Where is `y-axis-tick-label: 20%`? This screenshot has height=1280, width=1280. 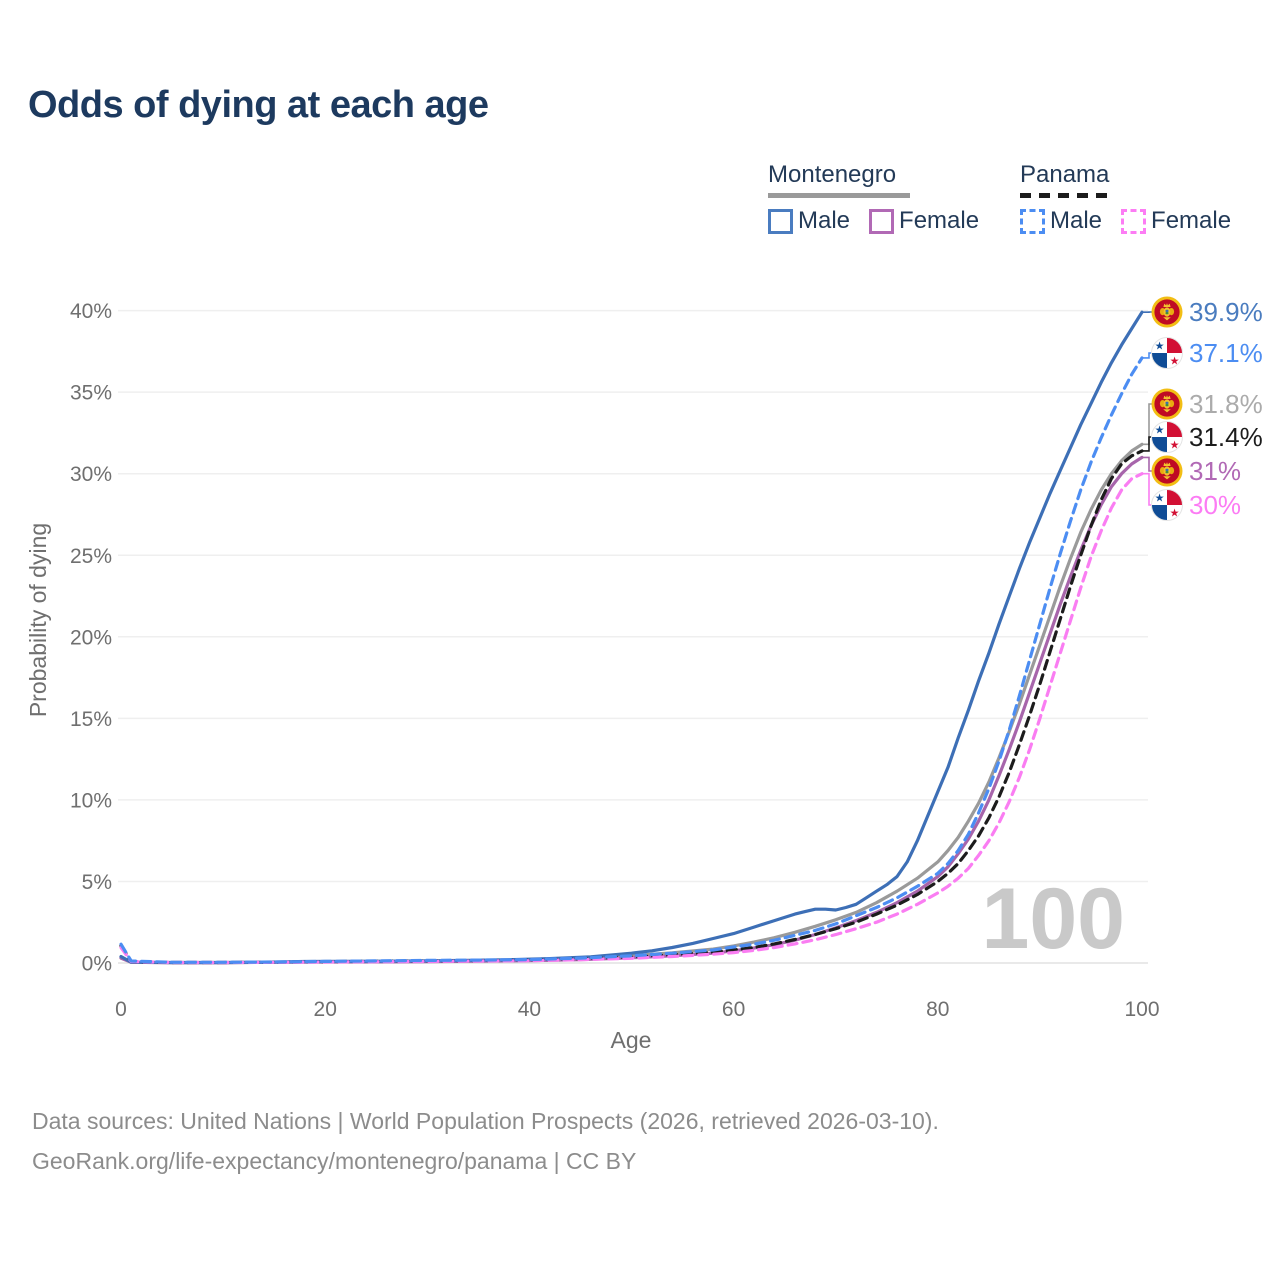 y-axis-tick-label: 20% is located at coordinates (91, 637).